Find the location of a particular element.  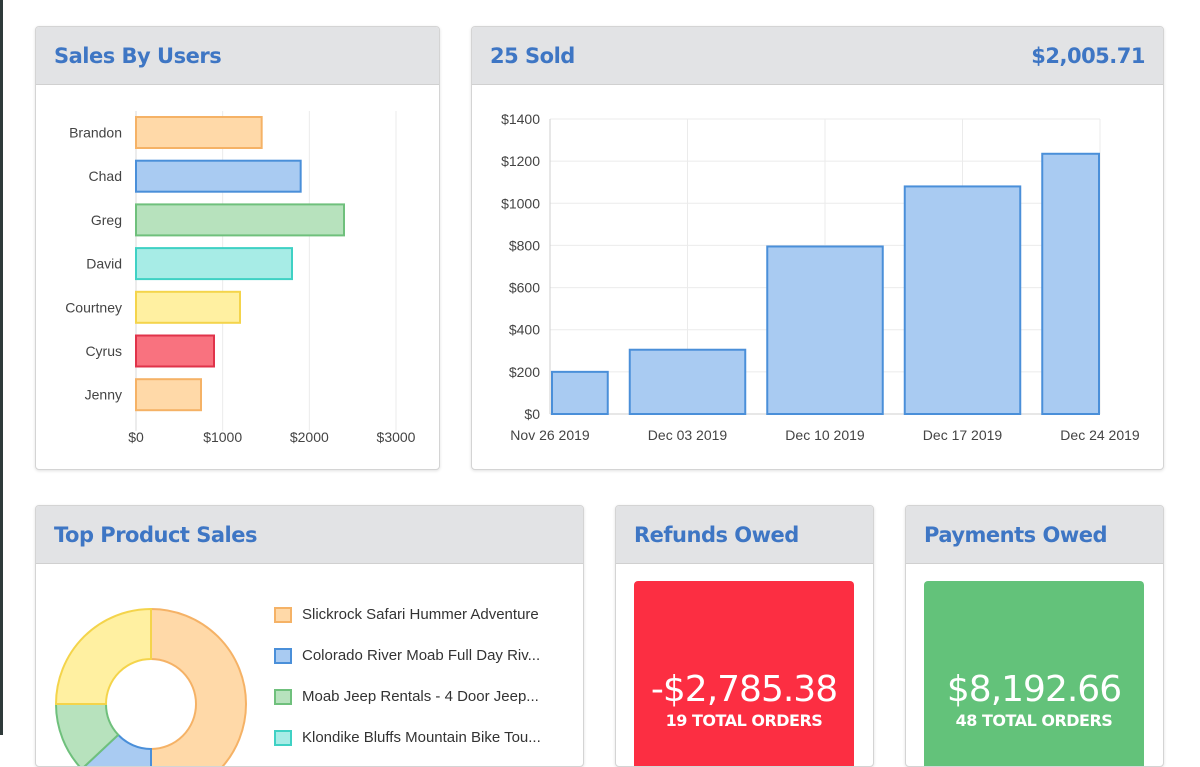

user-label: Chad is located at coordinates (105, 176).